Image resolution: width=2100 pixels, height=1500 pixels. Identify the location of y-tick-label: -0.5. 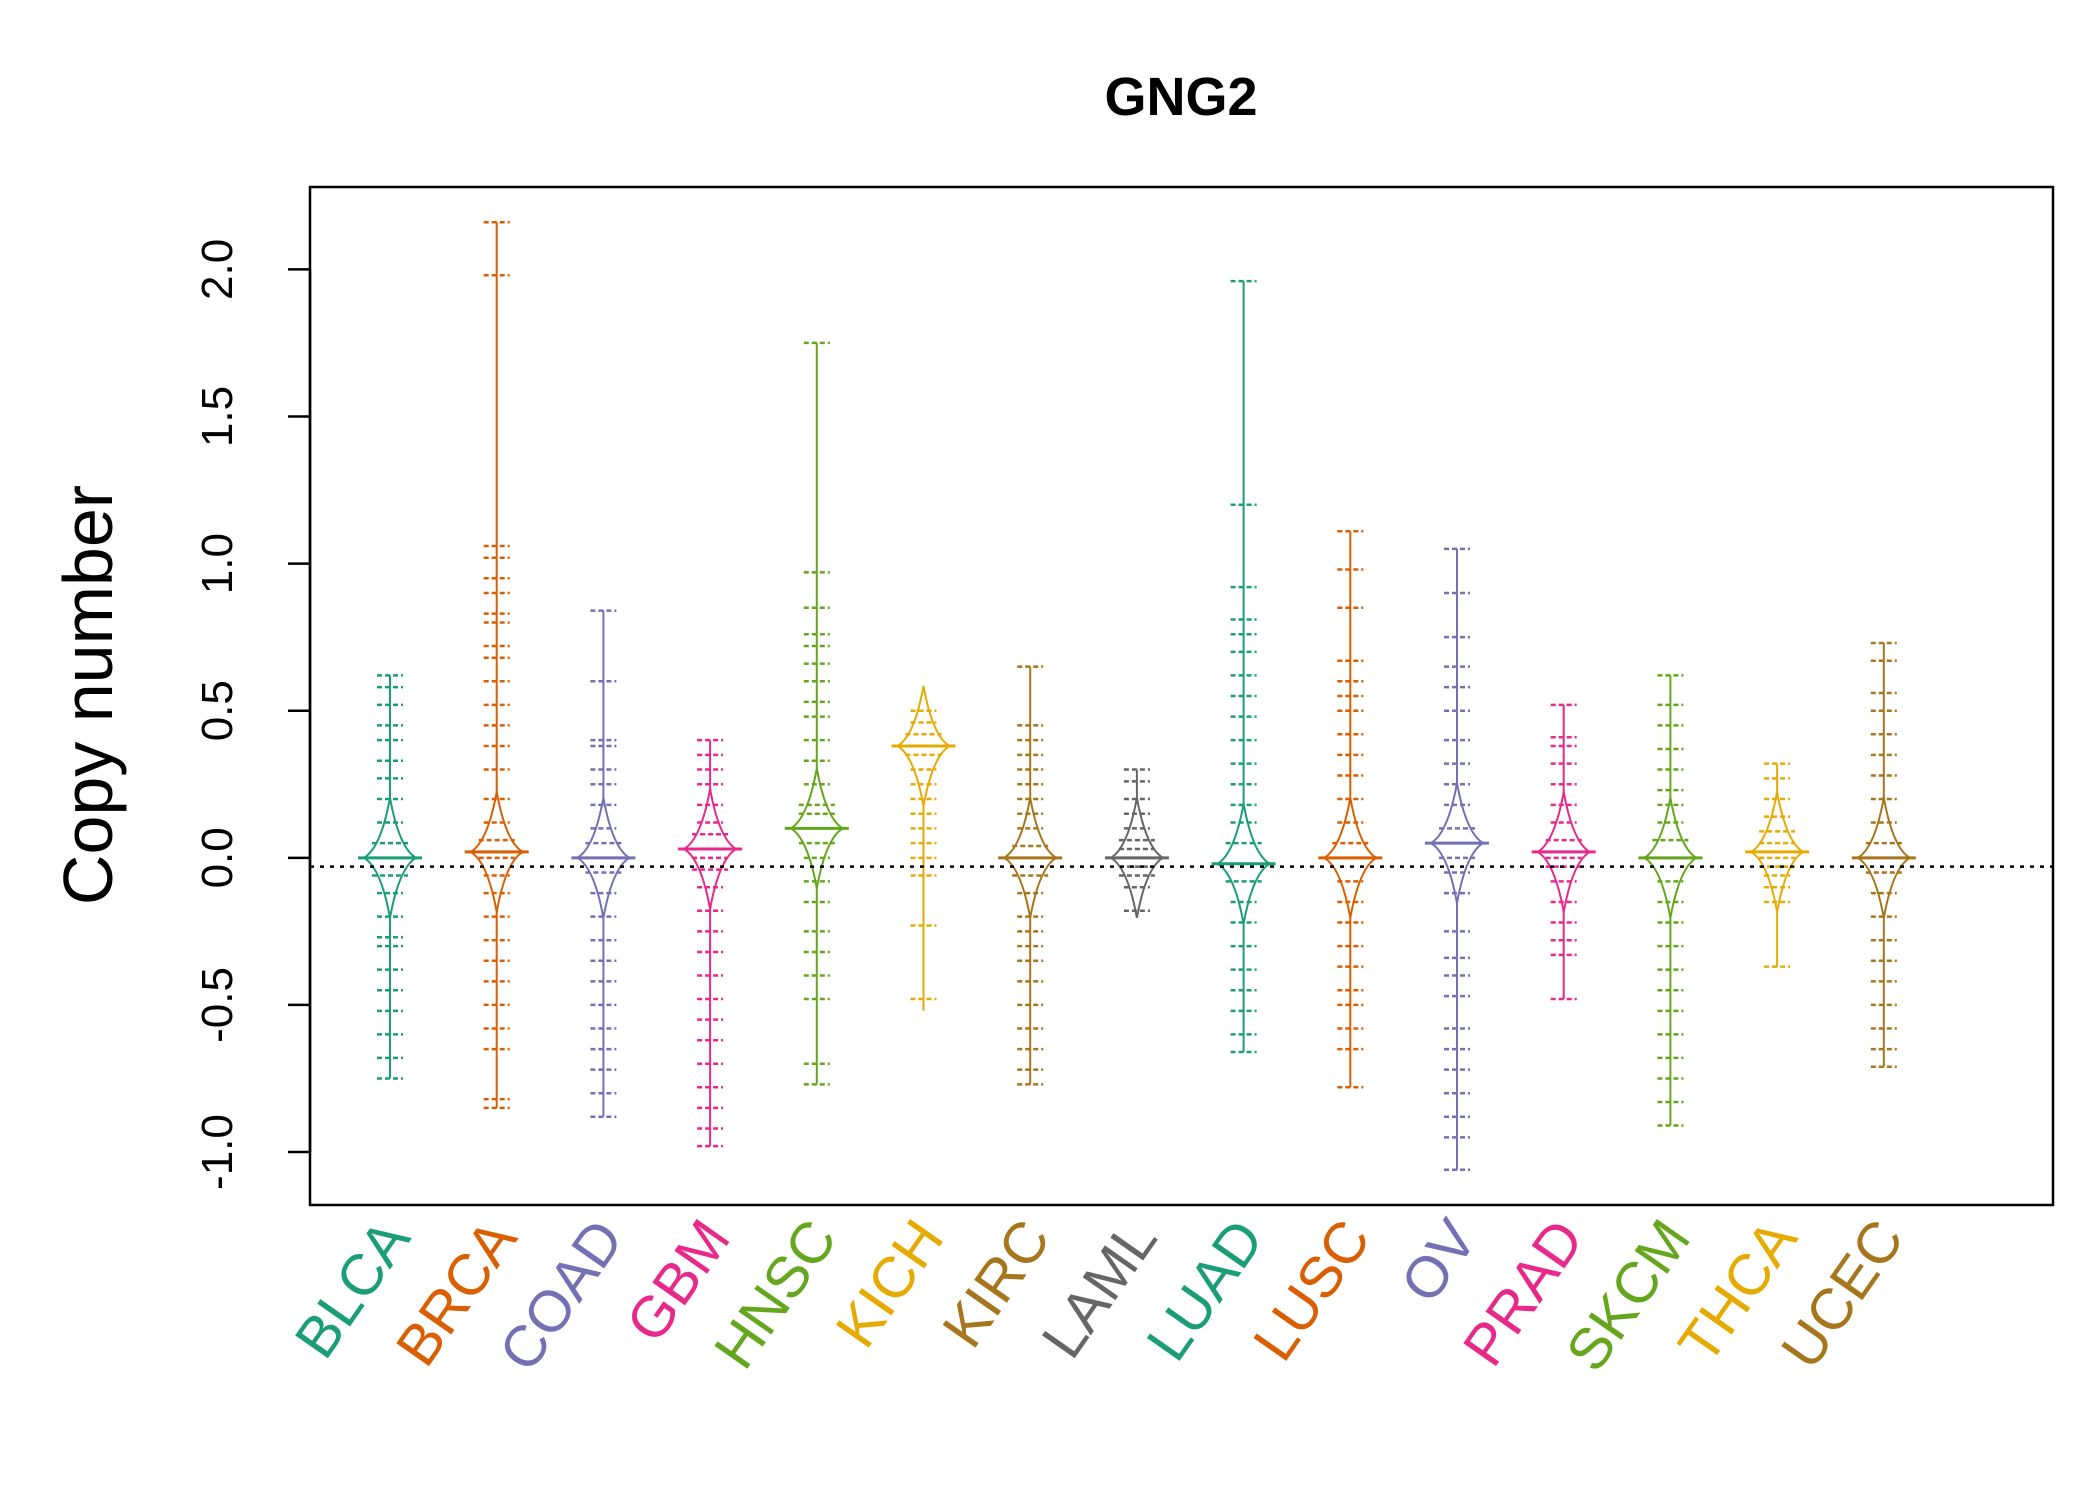
(217, 1005).